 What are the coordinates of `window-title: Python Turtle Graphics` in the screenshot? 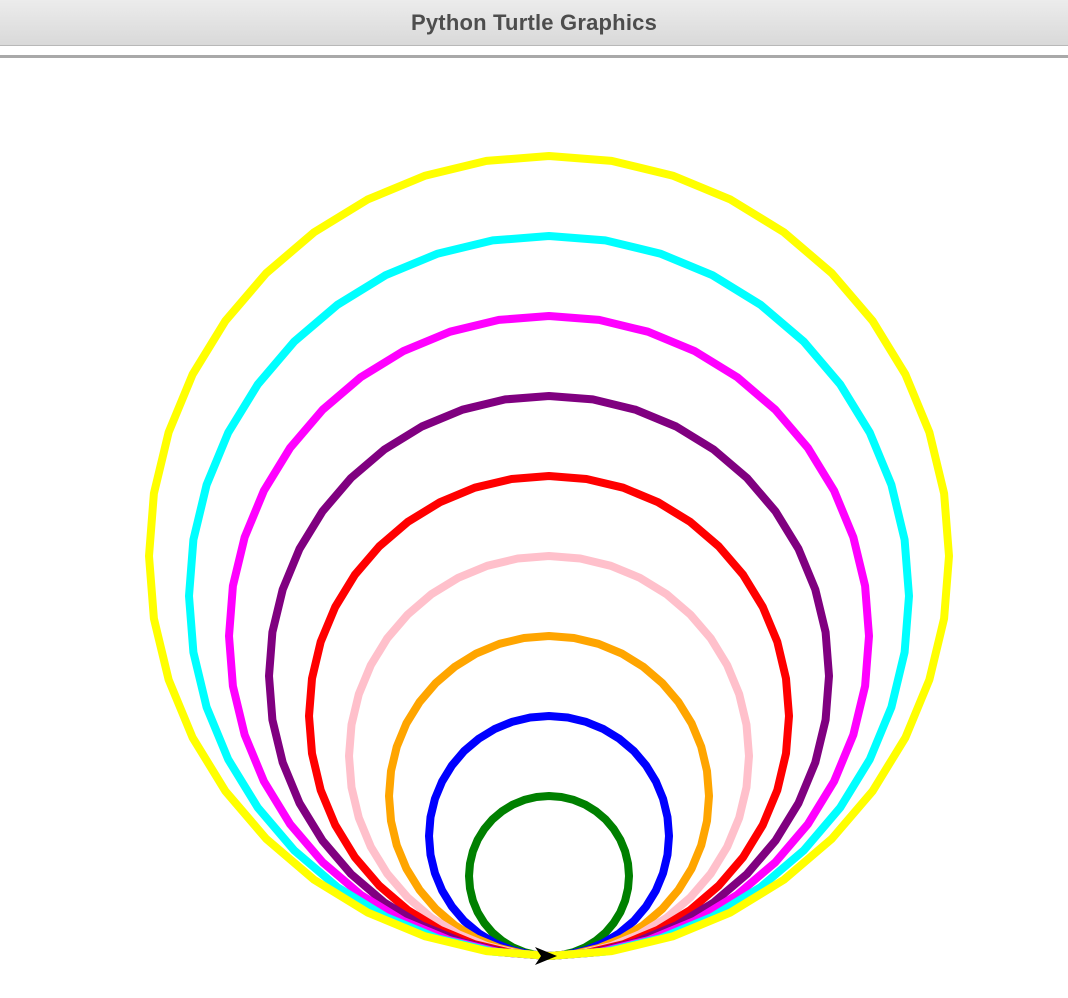 It's located at (534, 22).